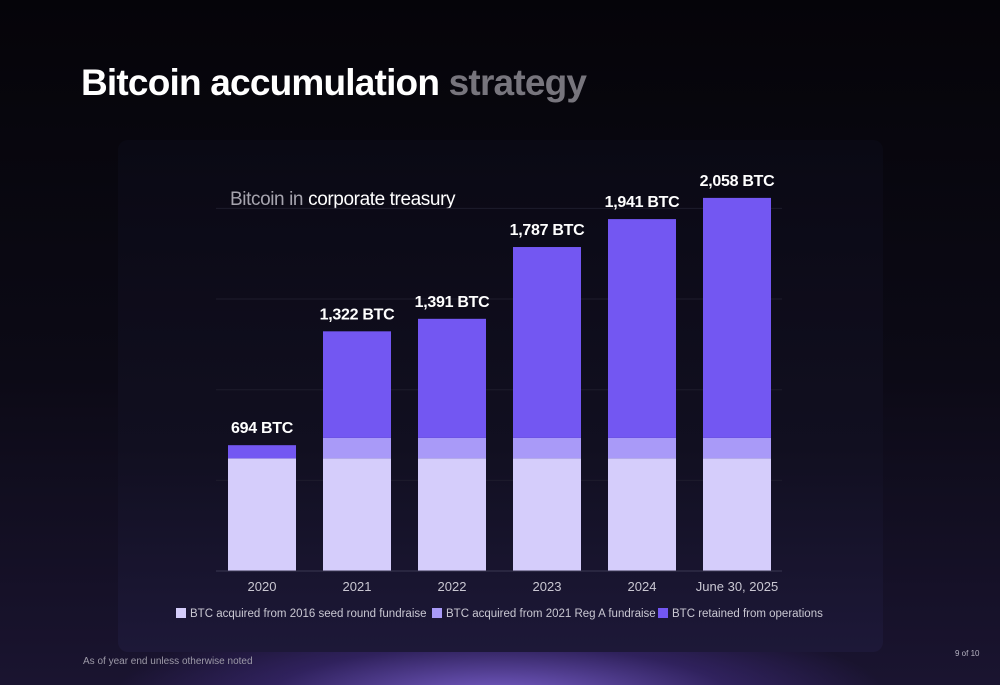 The height and width of the screenshot is (685, 1000). Describe the element at coordinates (547, 230) in the screenshot. I see `total-label-4: 1,787 BTC` at that location.